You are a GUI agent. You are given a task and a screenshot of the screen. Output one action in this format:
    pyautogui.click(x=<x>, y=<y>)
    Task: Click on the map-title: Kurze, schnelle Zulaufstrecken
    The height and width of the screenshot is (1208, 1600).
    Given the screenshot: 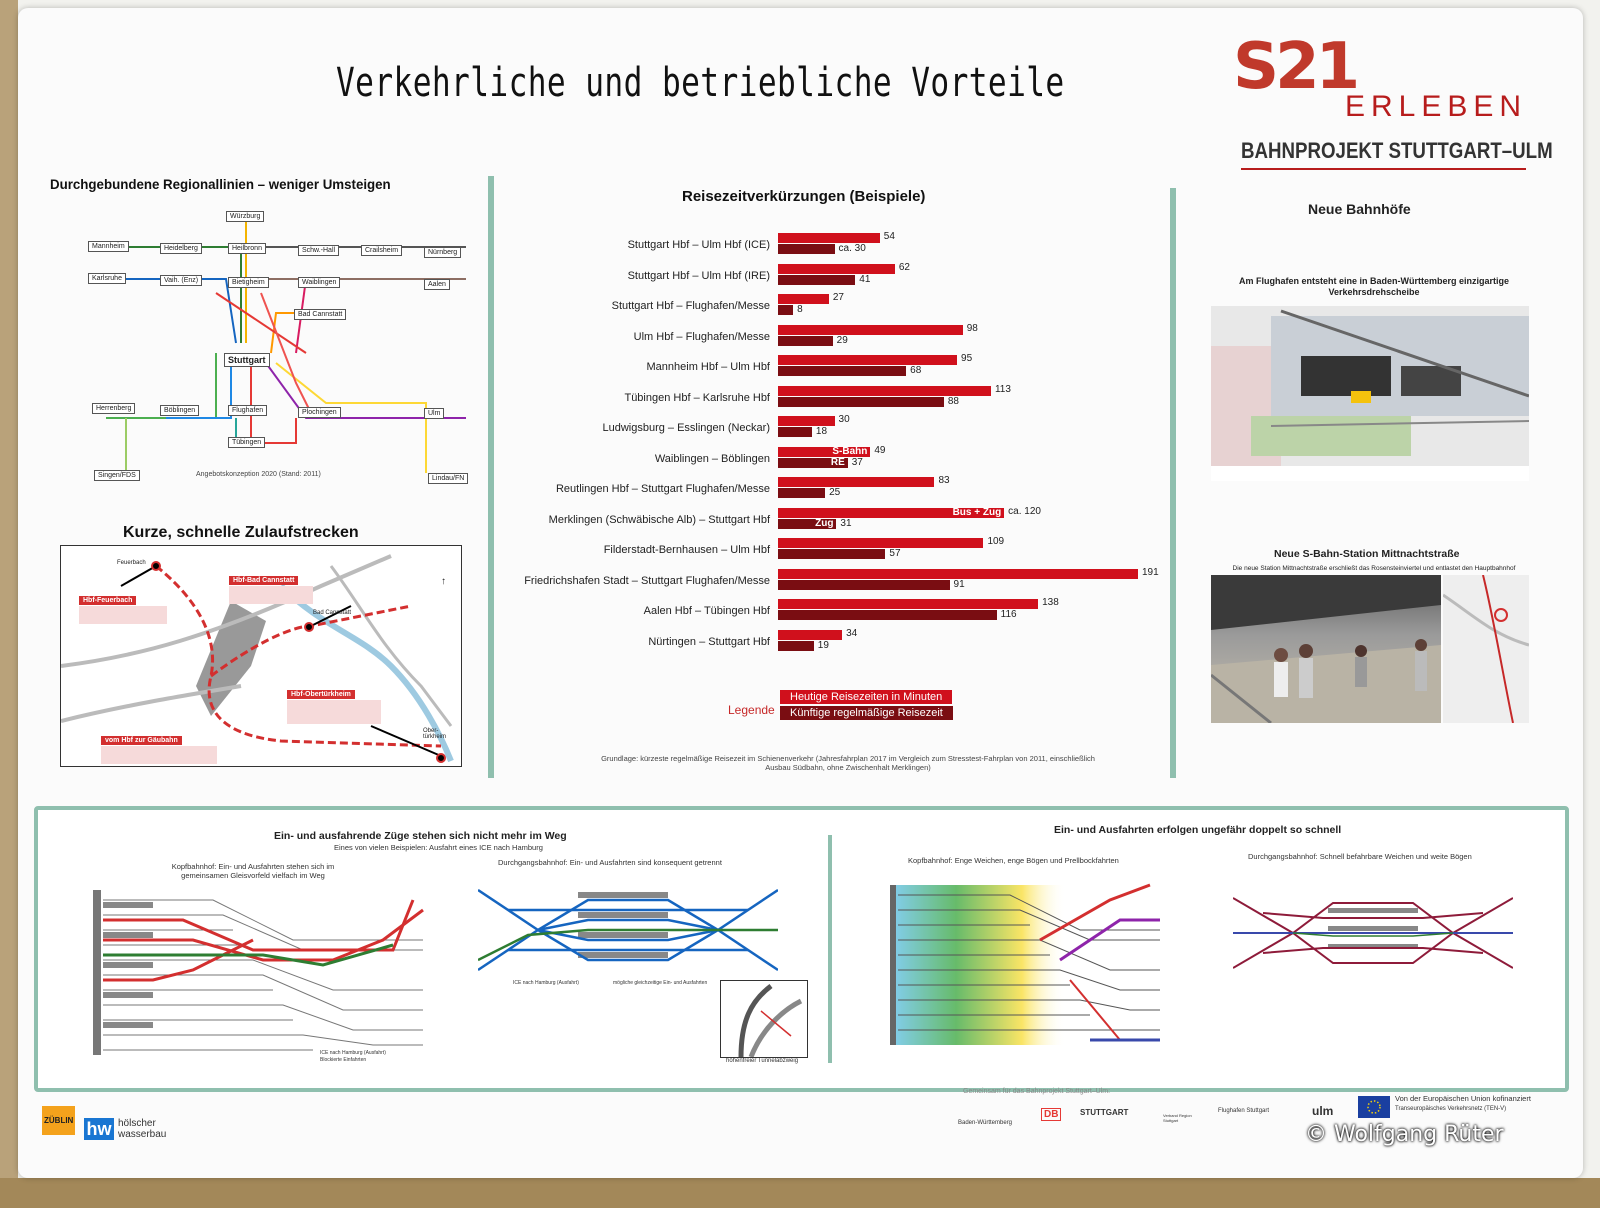 What is the action you would take?
    pyautogui.click(x=241, y=532)
    